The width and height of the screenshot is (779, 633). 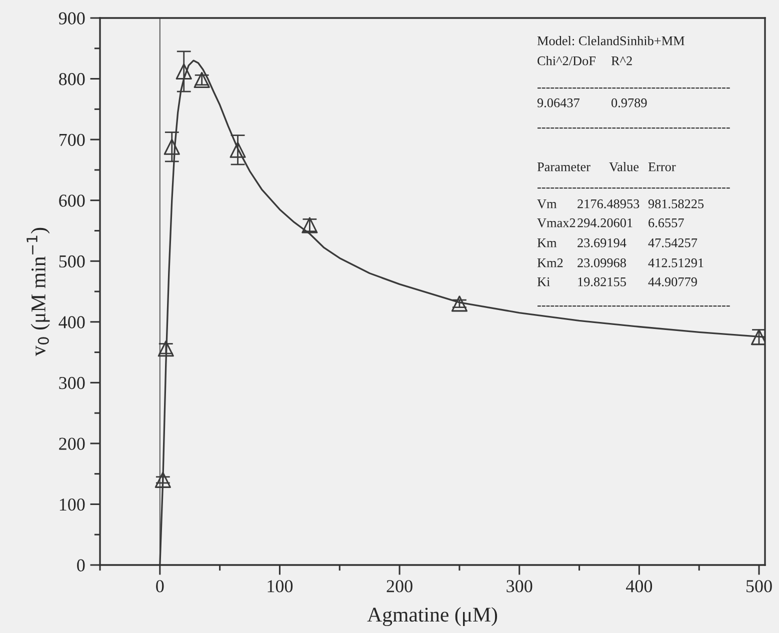 I want to click on x-axis-title: Agmatine (μM), so click(x=432, y=616).